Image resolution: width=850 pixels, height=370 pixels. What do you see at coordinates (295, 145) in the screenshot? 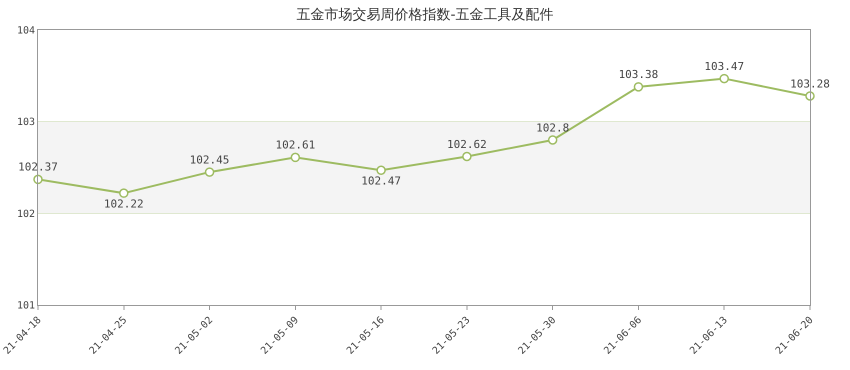
I see `data-label: 102.61` at bounding box center [295, 145].